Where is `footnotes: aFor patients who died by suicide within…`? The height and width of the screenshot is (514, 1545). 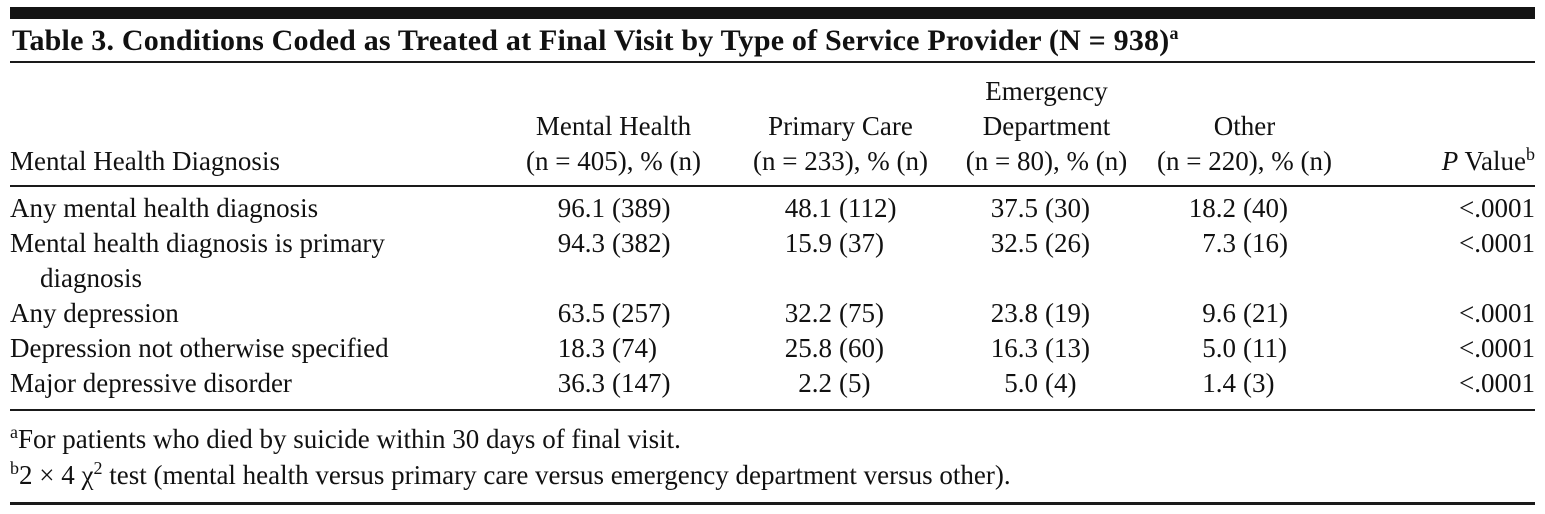
footnotes: aFor patients who died by suicide within… is located at coordinates (772, 457).